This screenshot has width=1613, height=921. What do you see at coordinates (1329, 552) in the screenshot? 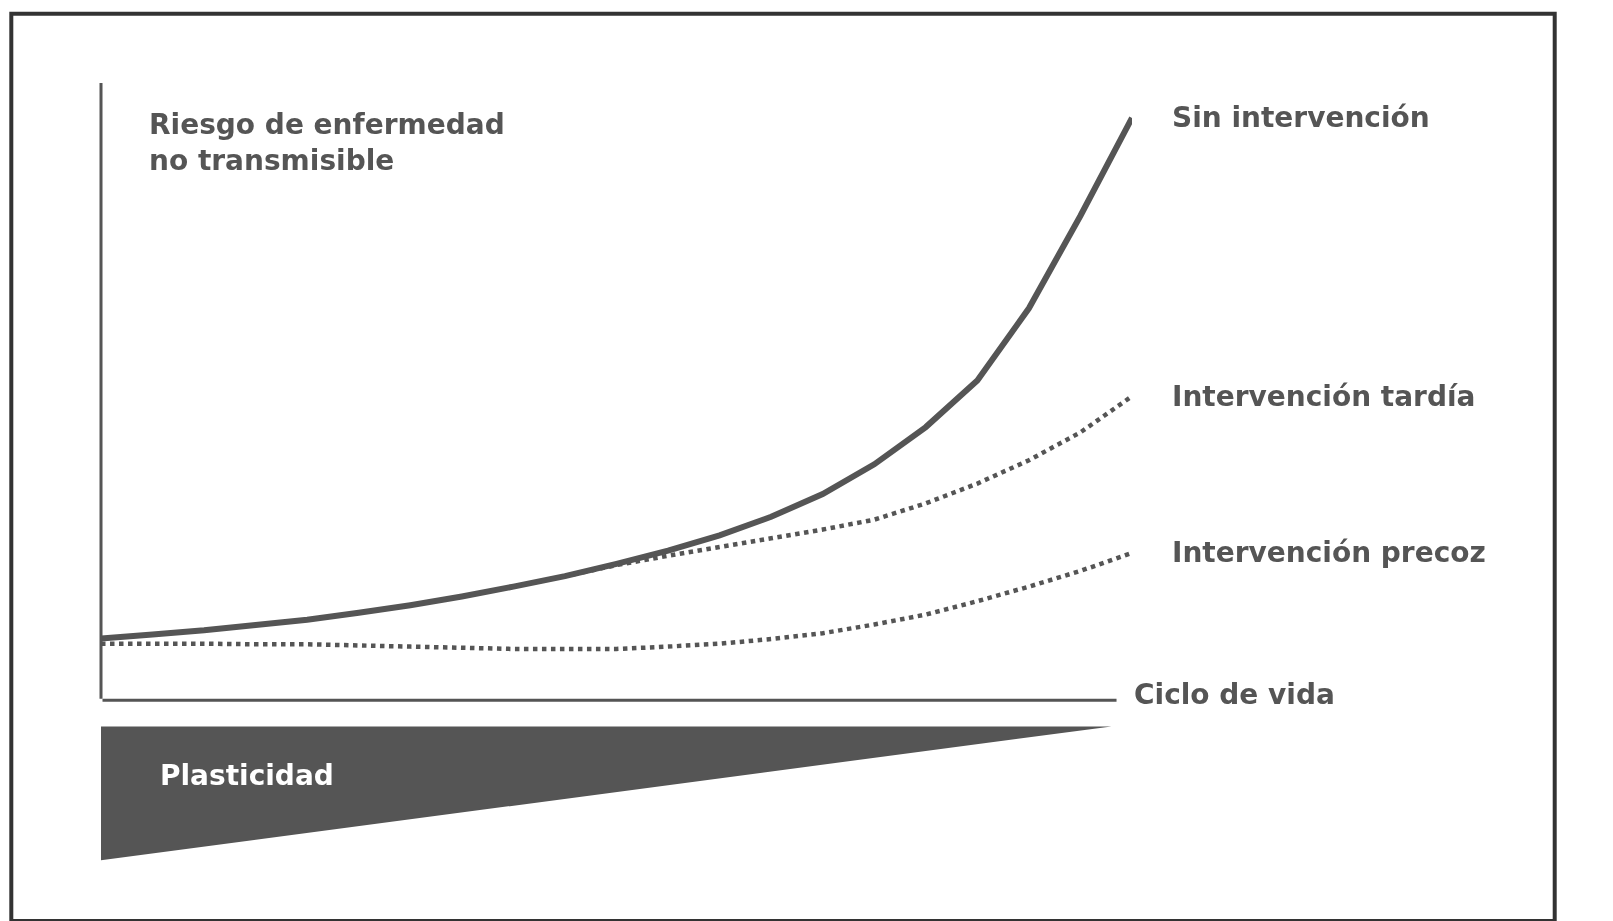
I see `series-label: Intervención precoz` at bounding box center [1329, 552].